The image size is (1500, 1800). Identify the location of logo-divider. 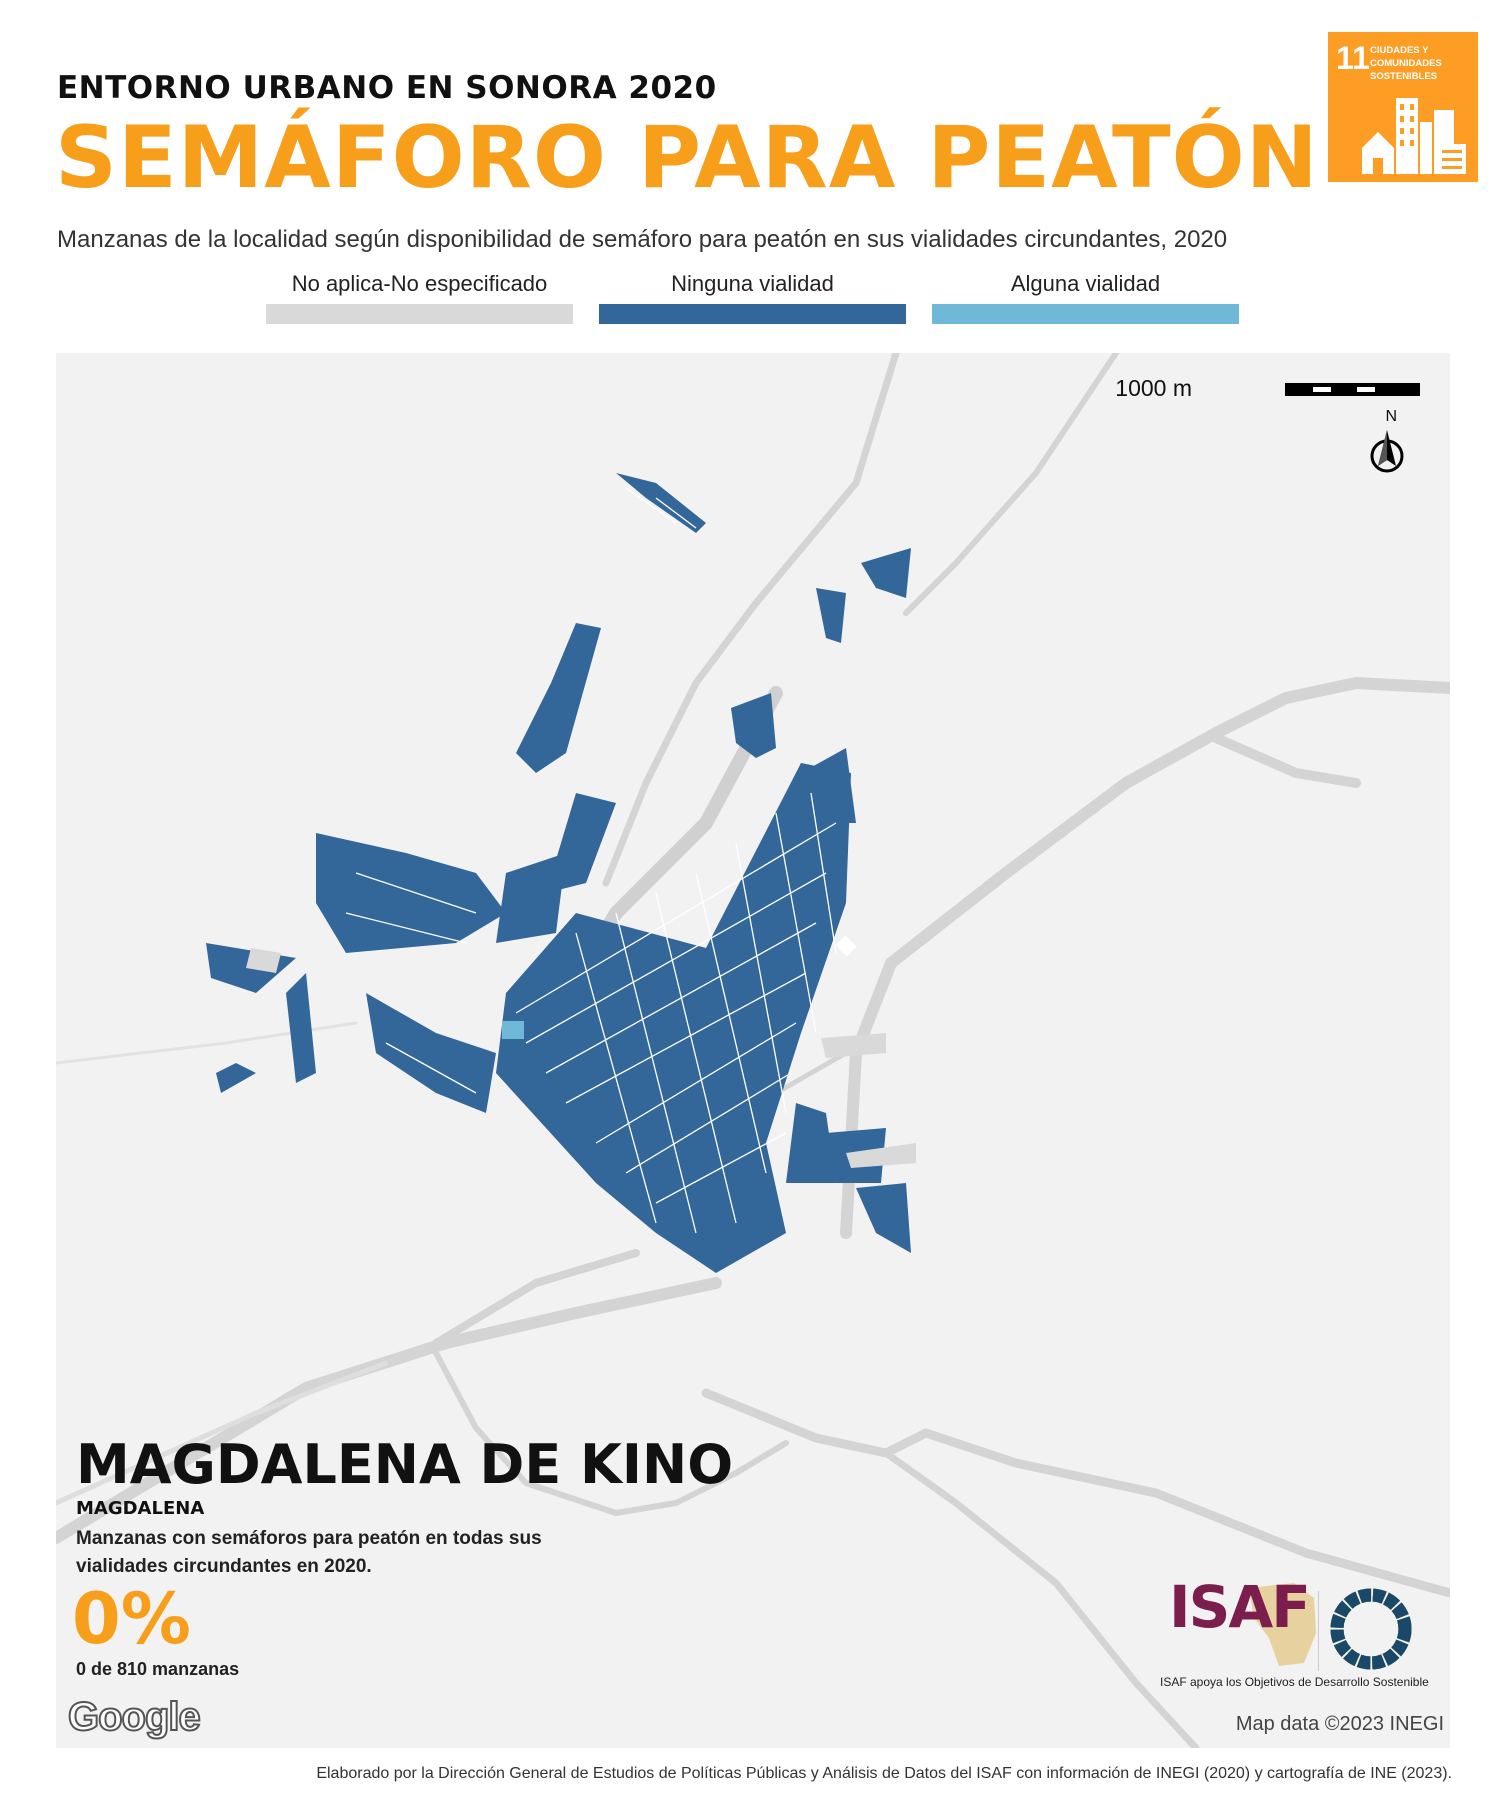
(1318, 1631).